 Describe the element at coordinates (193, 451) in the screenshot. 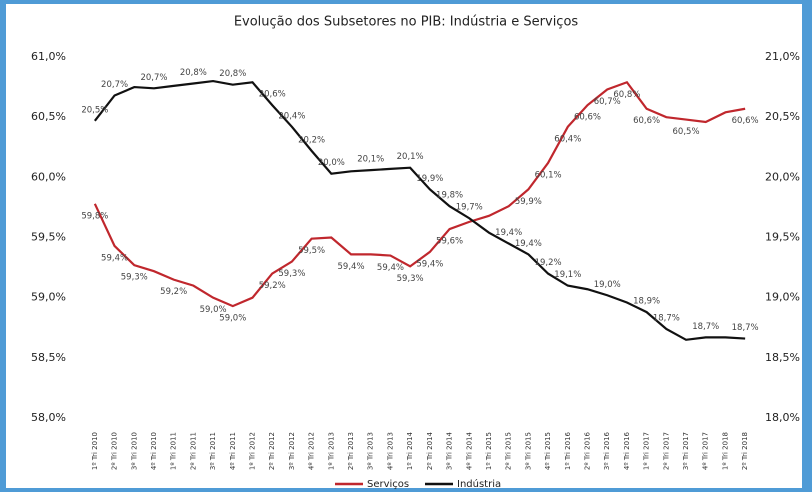

I see `x-tick-label: 2º Tri 2011` at that location.